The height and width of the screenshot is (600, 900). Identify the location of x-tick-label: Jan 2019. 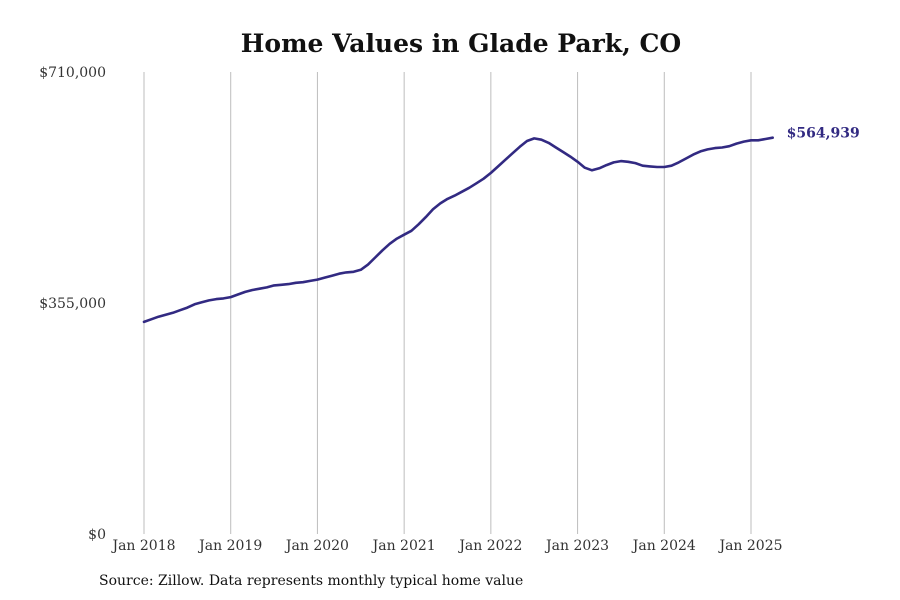
(229, 546).